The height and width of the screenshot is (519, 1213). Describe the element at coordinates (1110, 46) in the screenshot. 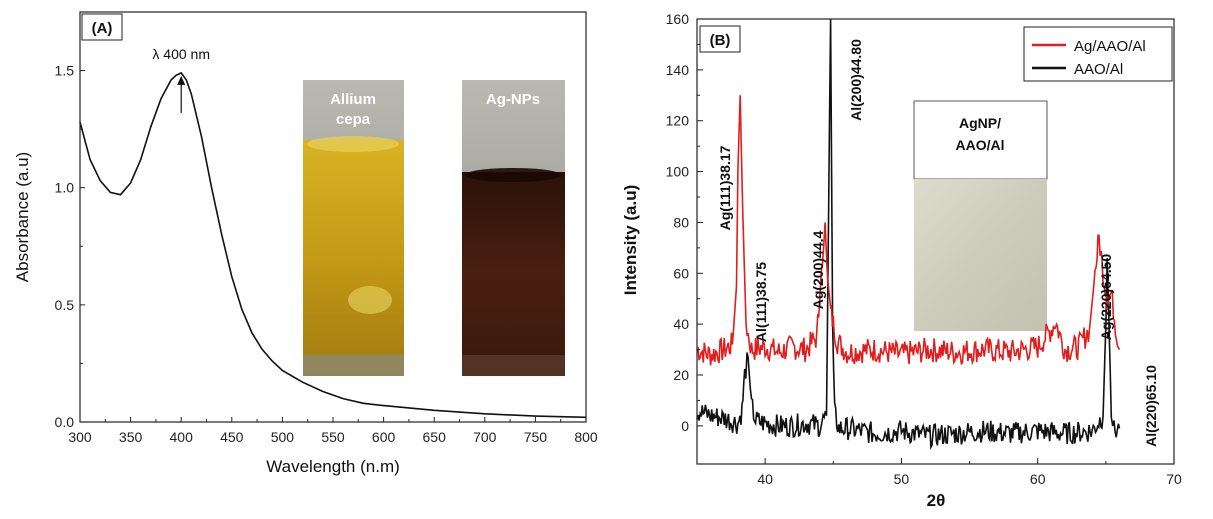

I see `legend-label-red: Ag/AAO/Al` at that location.